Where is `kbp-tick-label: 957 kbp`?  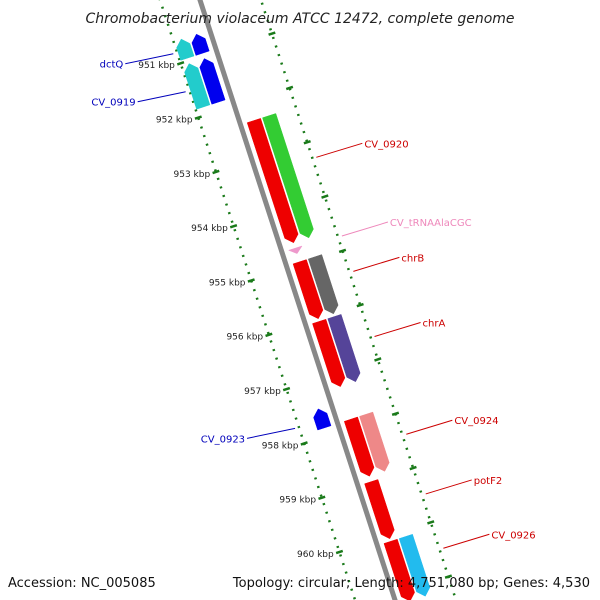
kbp-tick-label: 957 kbp is located at coordinates (262, 392).